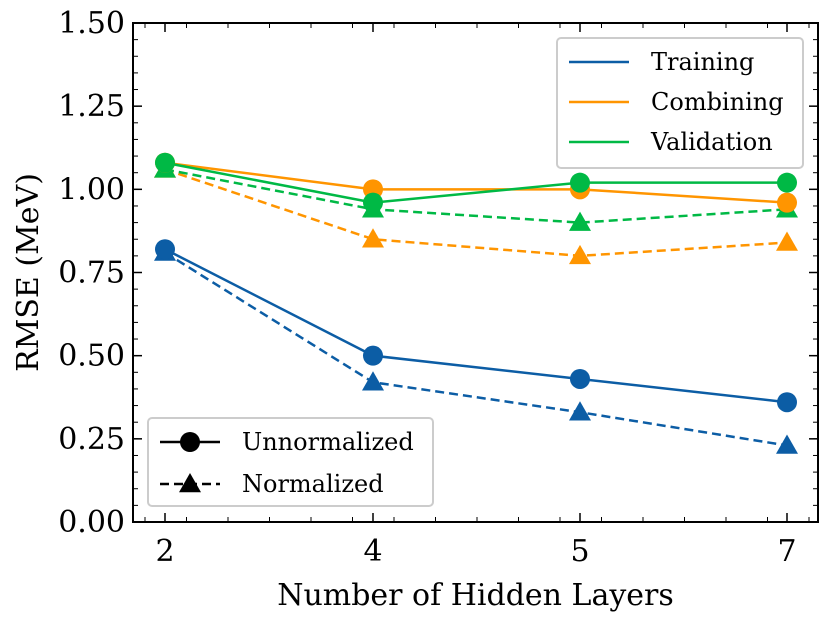  I want to click on legend-label: Normalized, so click(313, 484).